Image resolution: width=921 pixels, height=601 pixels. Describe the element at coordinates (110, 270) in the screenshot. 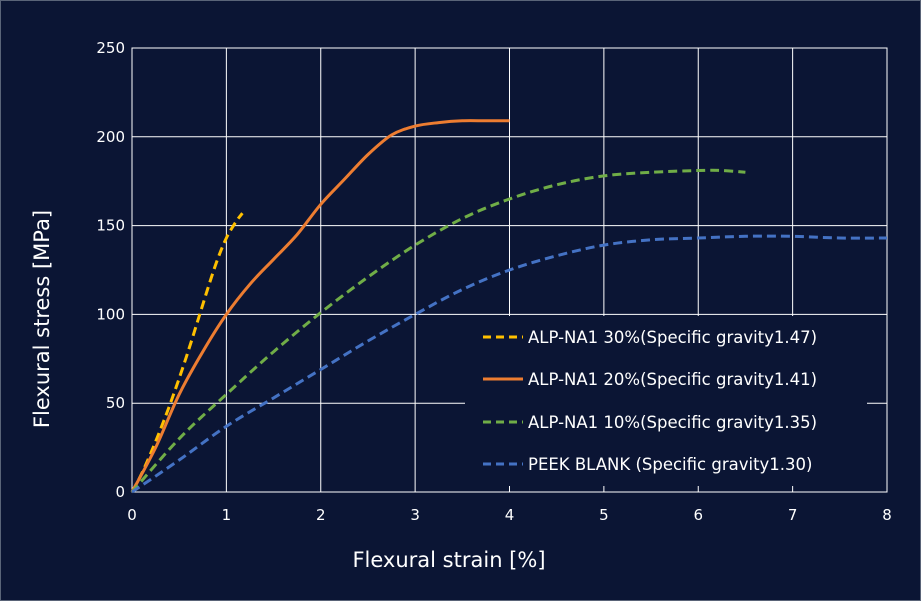

I see `y-tick-labels: 0 50 100 150 200 250` at that location.